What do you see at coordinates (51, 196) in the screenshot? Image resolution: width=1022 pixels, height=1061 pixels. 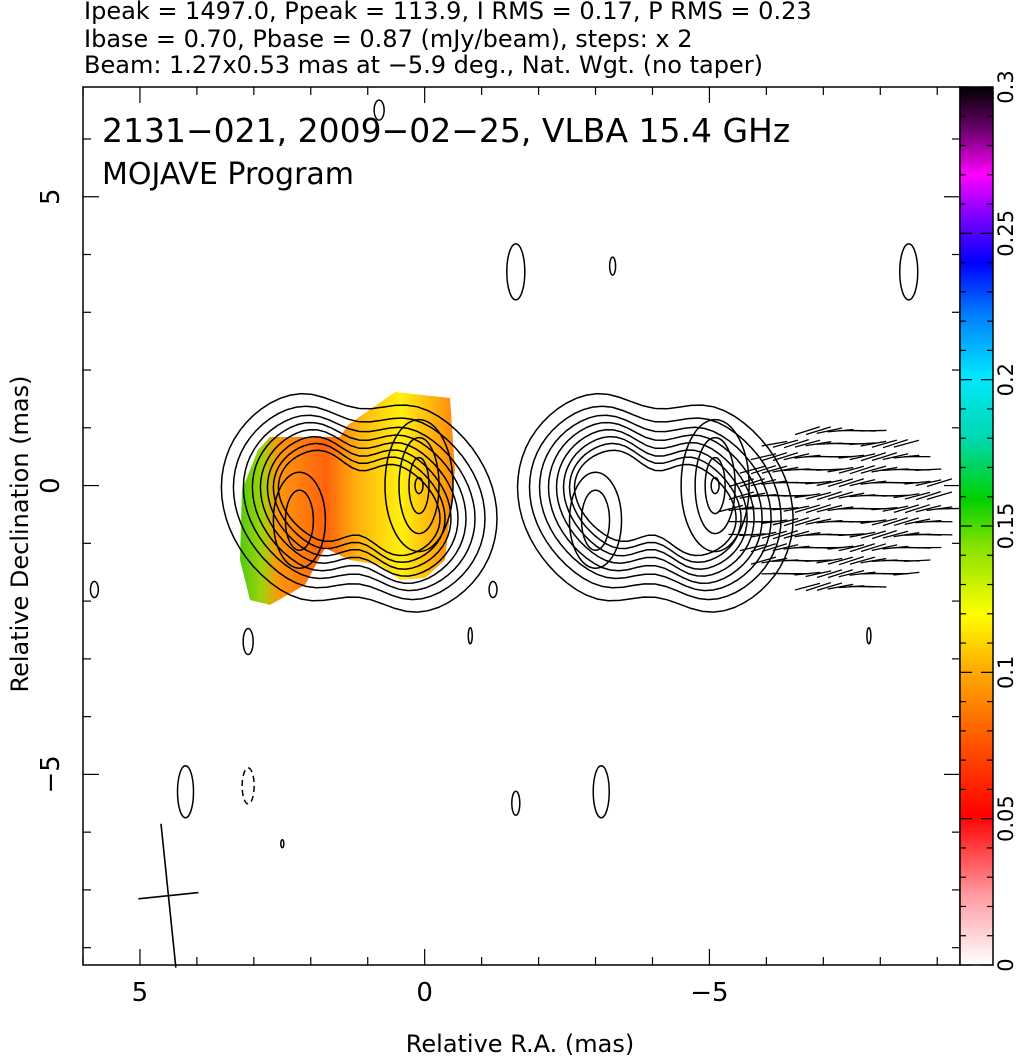 I see `y-tick-label: 5` at bounding box center [51, 196].